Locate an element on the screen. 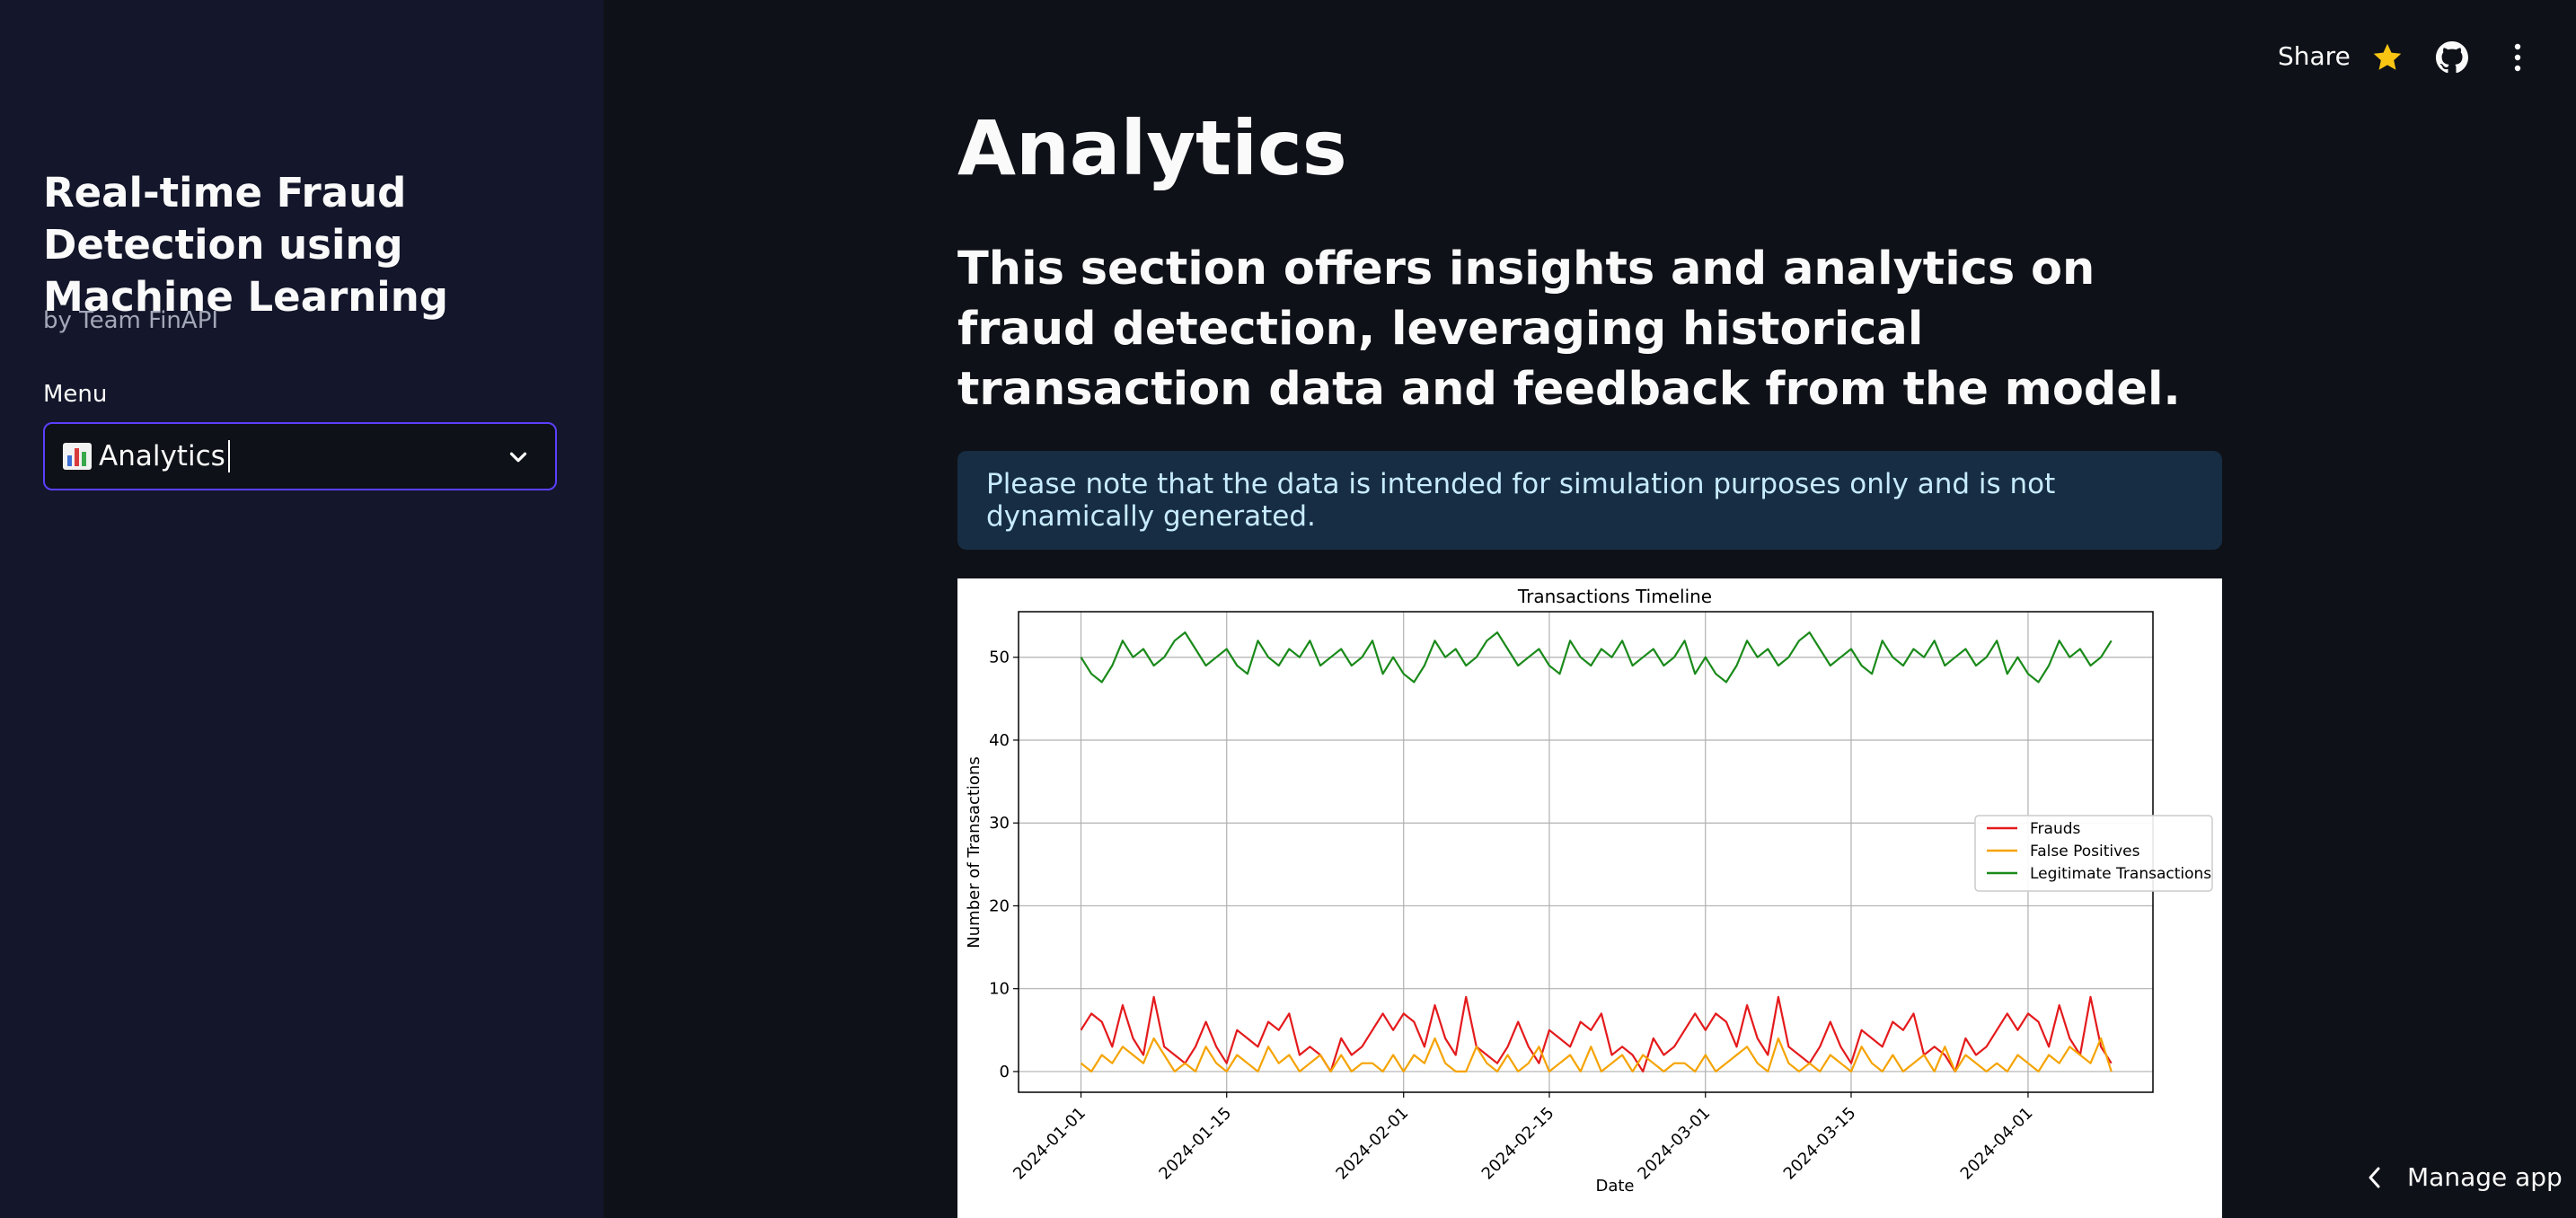 Image resolution: width=2576 pixels, height=1218 pixels. github-icon is located at coordinates (2452, 57).